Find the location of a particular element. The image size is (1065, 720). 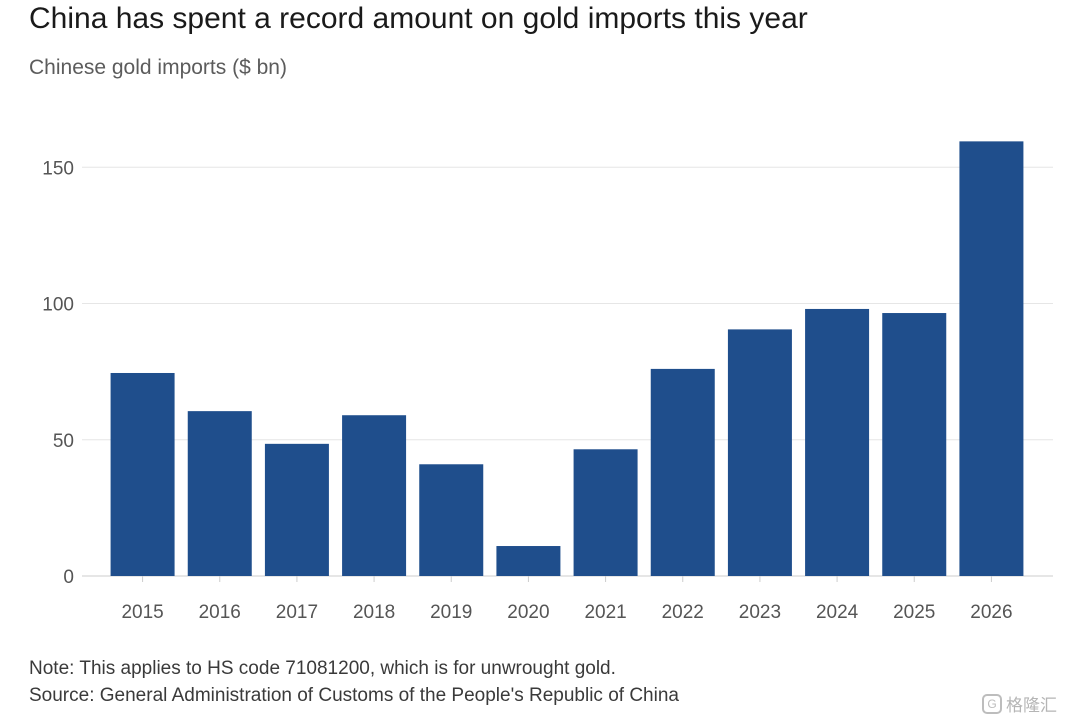

bar-2018 is located at coordinates (374, 495).